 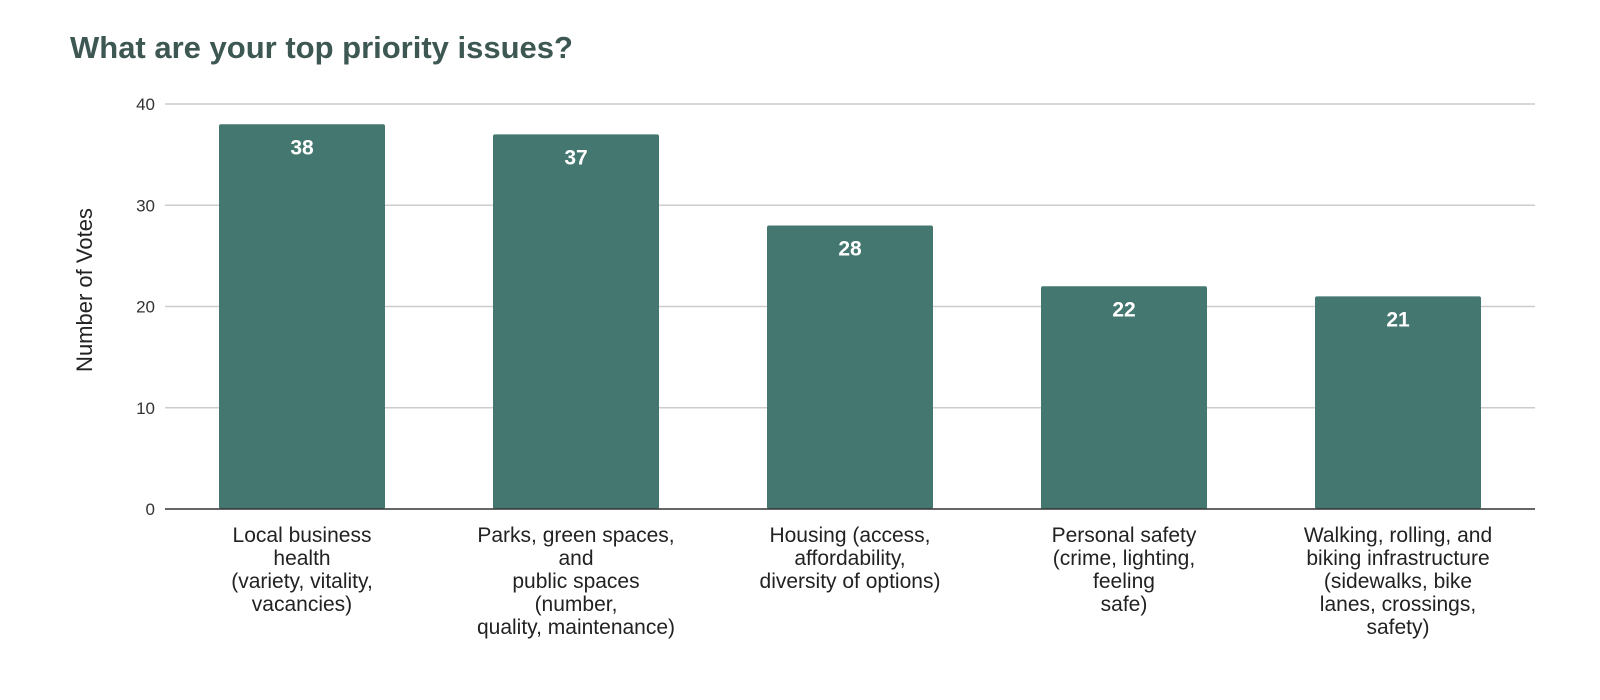 I want to click on x-tick-label-line: Parks, green spaces,, so click(x=576, y=535).